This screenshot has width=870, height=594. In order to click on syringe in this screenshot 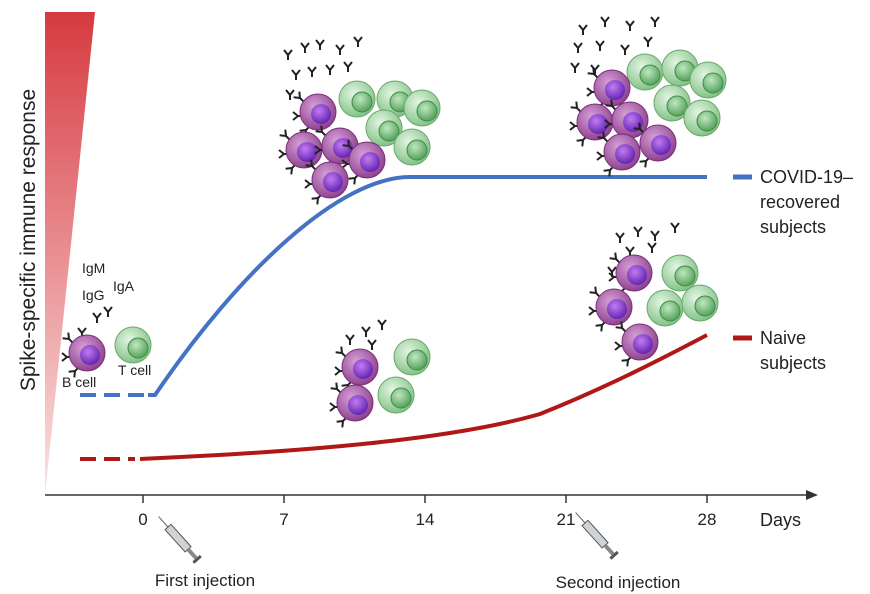, I will do `click(180, 540)`.